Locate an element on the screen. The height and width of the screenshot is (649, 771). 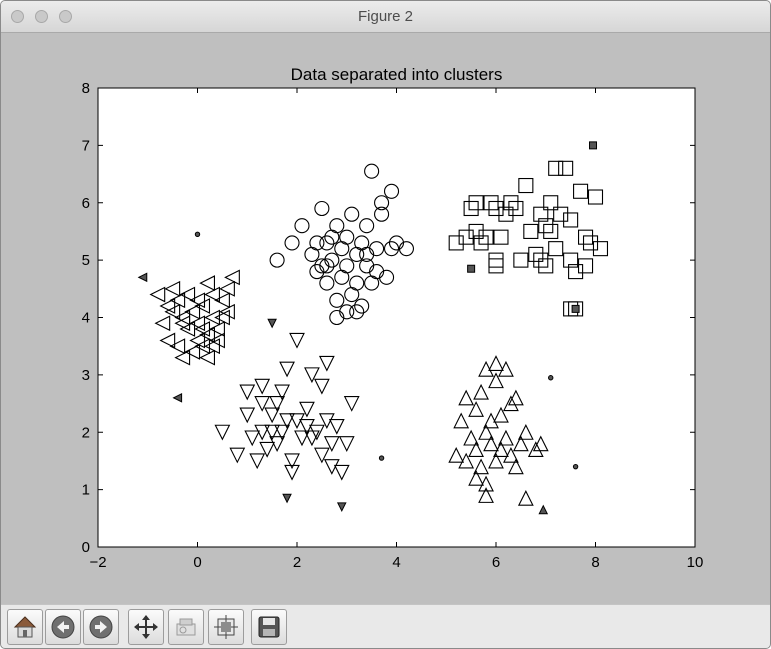
subplots-button is located at coordinates (226, 627).